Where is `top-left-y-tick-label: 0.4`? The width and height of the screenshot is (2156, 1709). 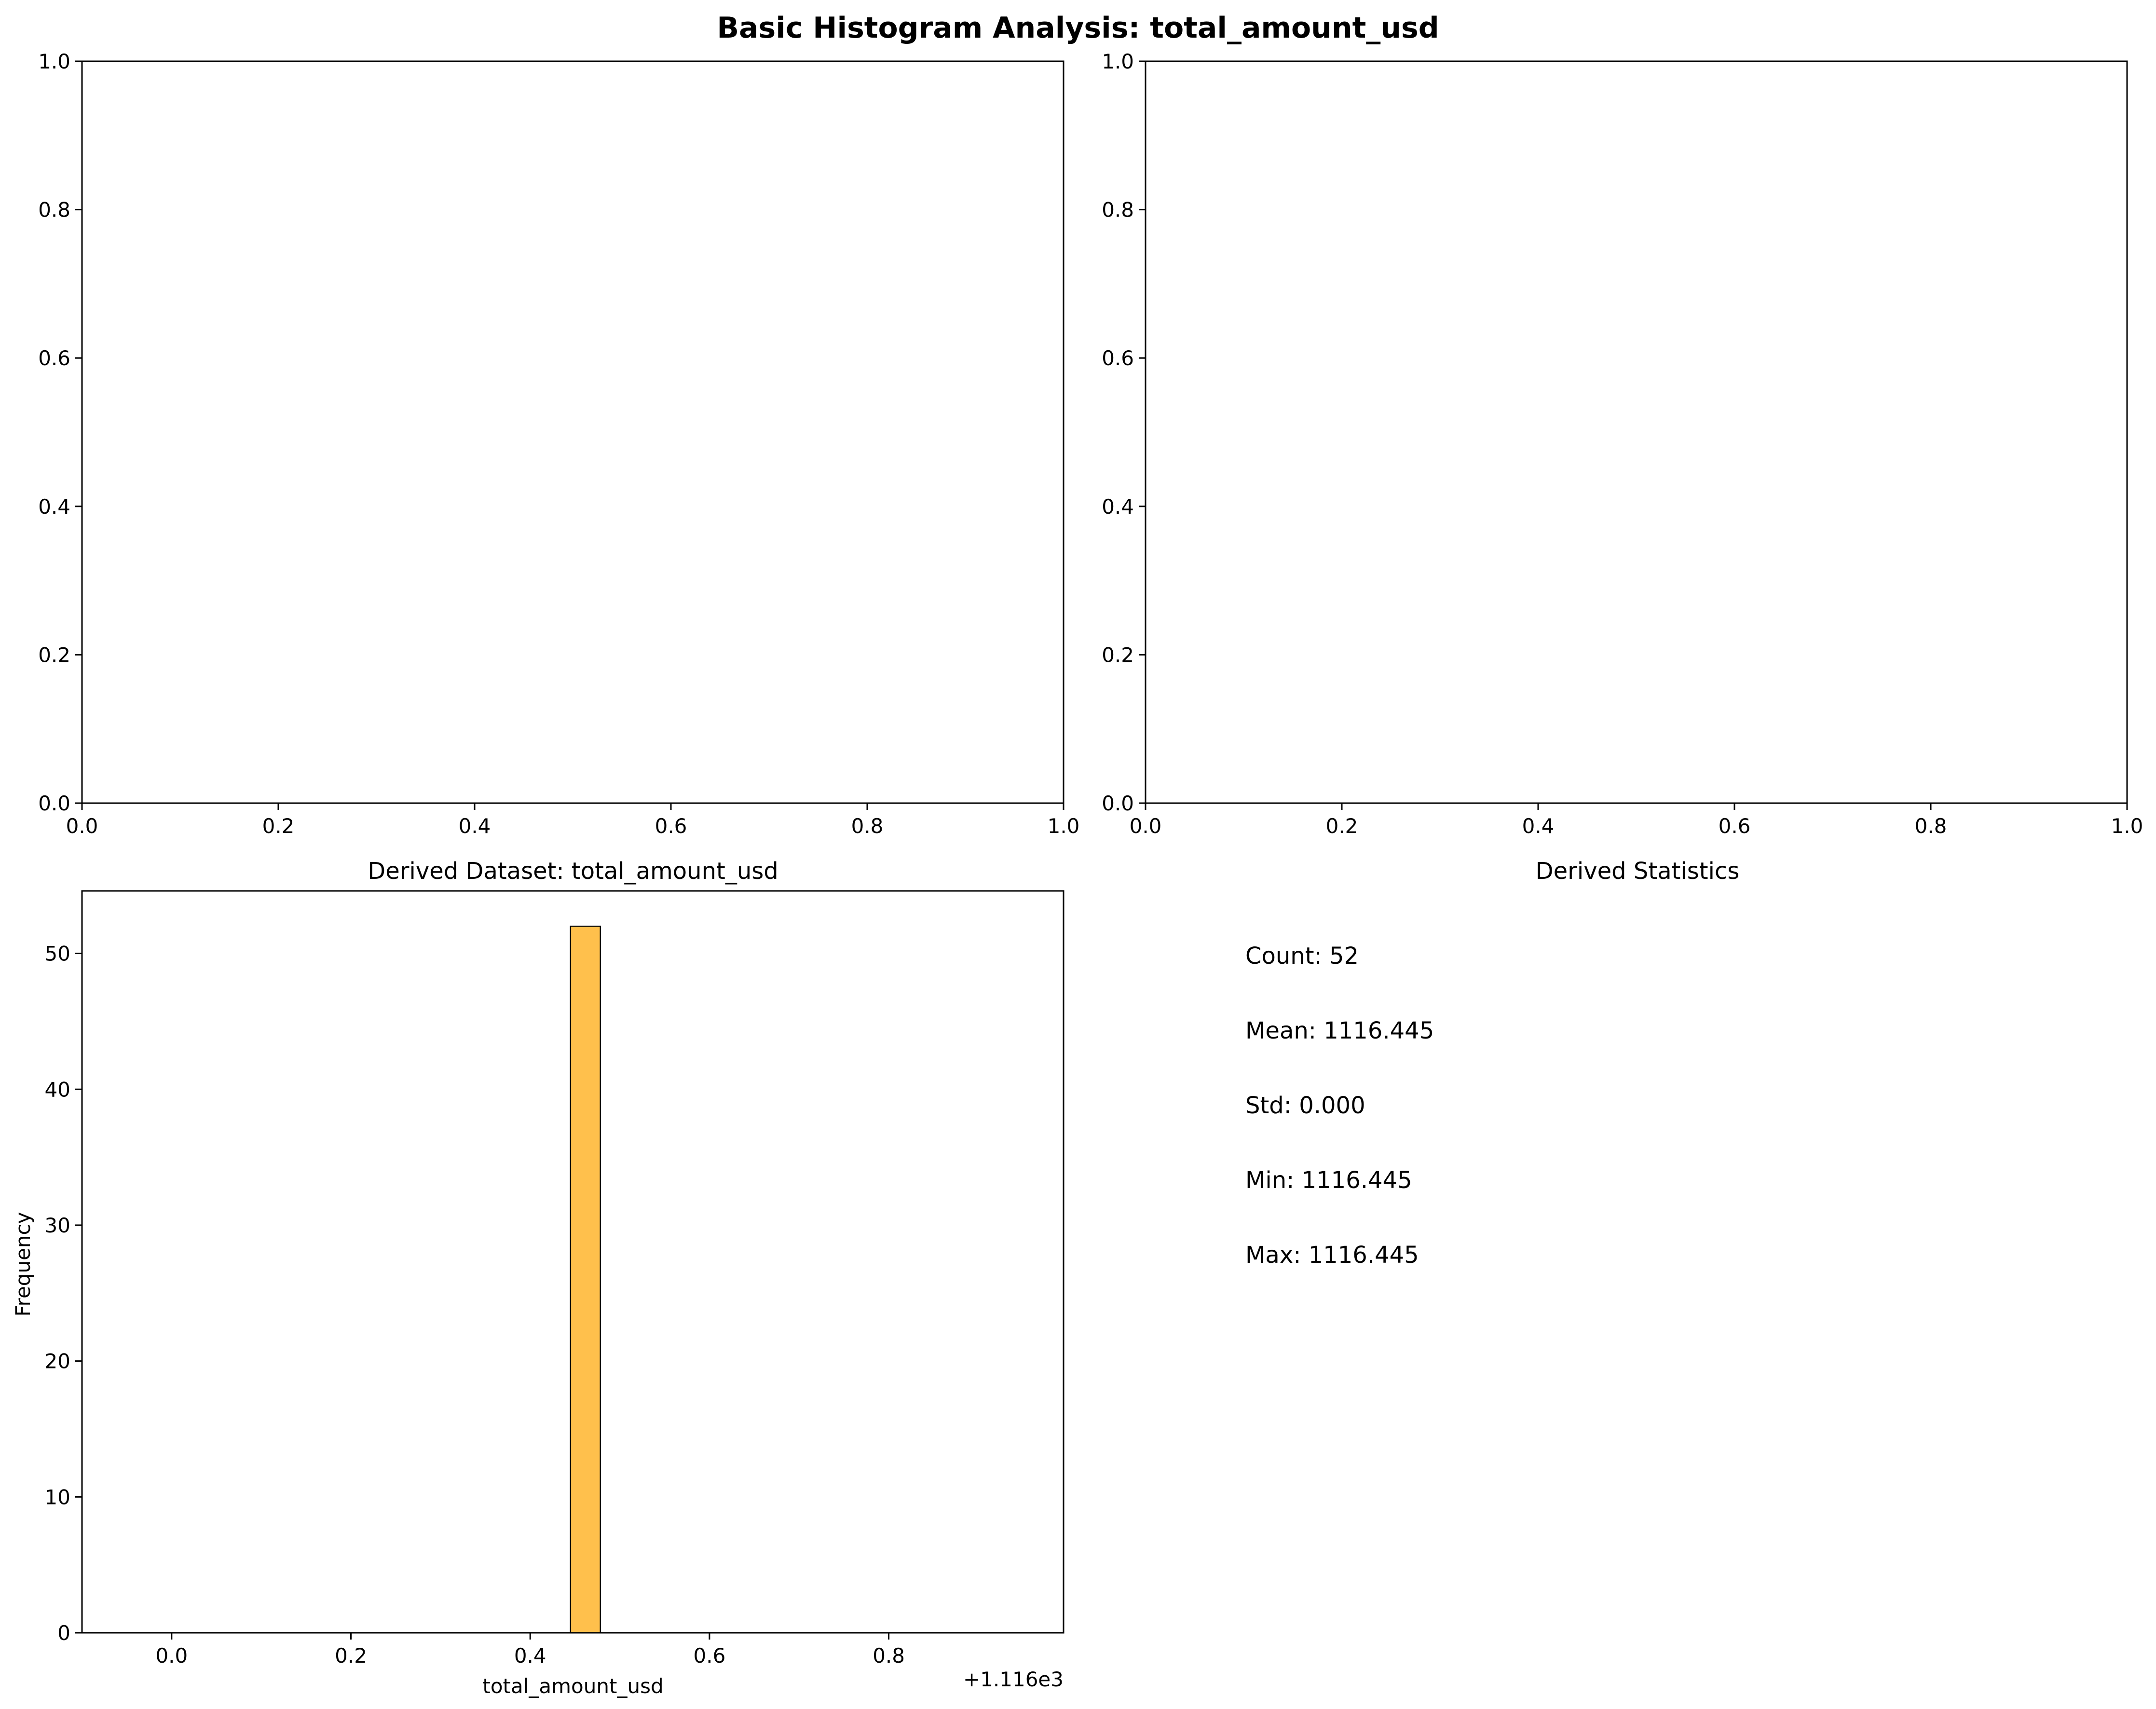 top-left-y-tick-label: 0.4 is located at coordinates (54, 507).